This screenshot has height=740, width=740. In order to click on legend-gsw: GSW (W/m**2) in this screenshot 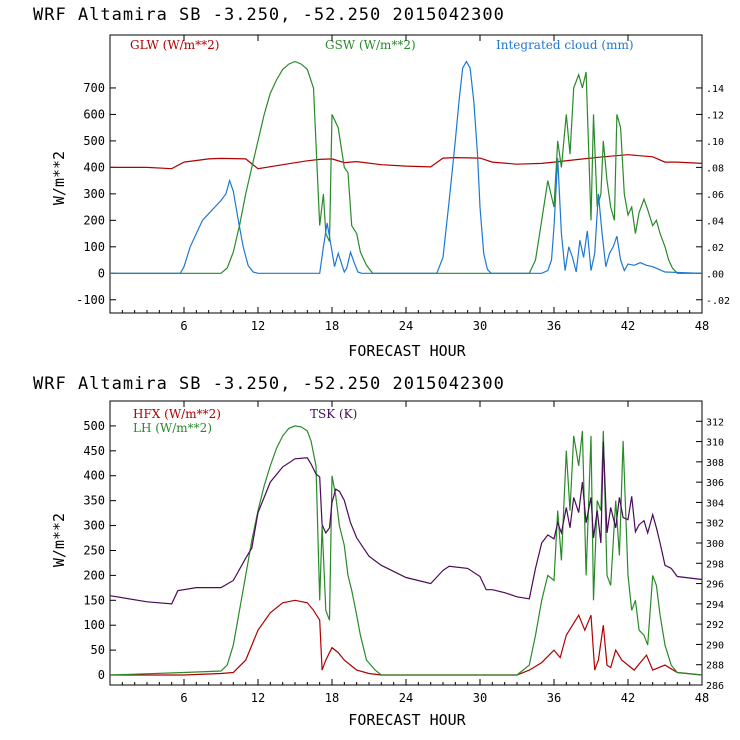, I will do `click(370, 45)`.